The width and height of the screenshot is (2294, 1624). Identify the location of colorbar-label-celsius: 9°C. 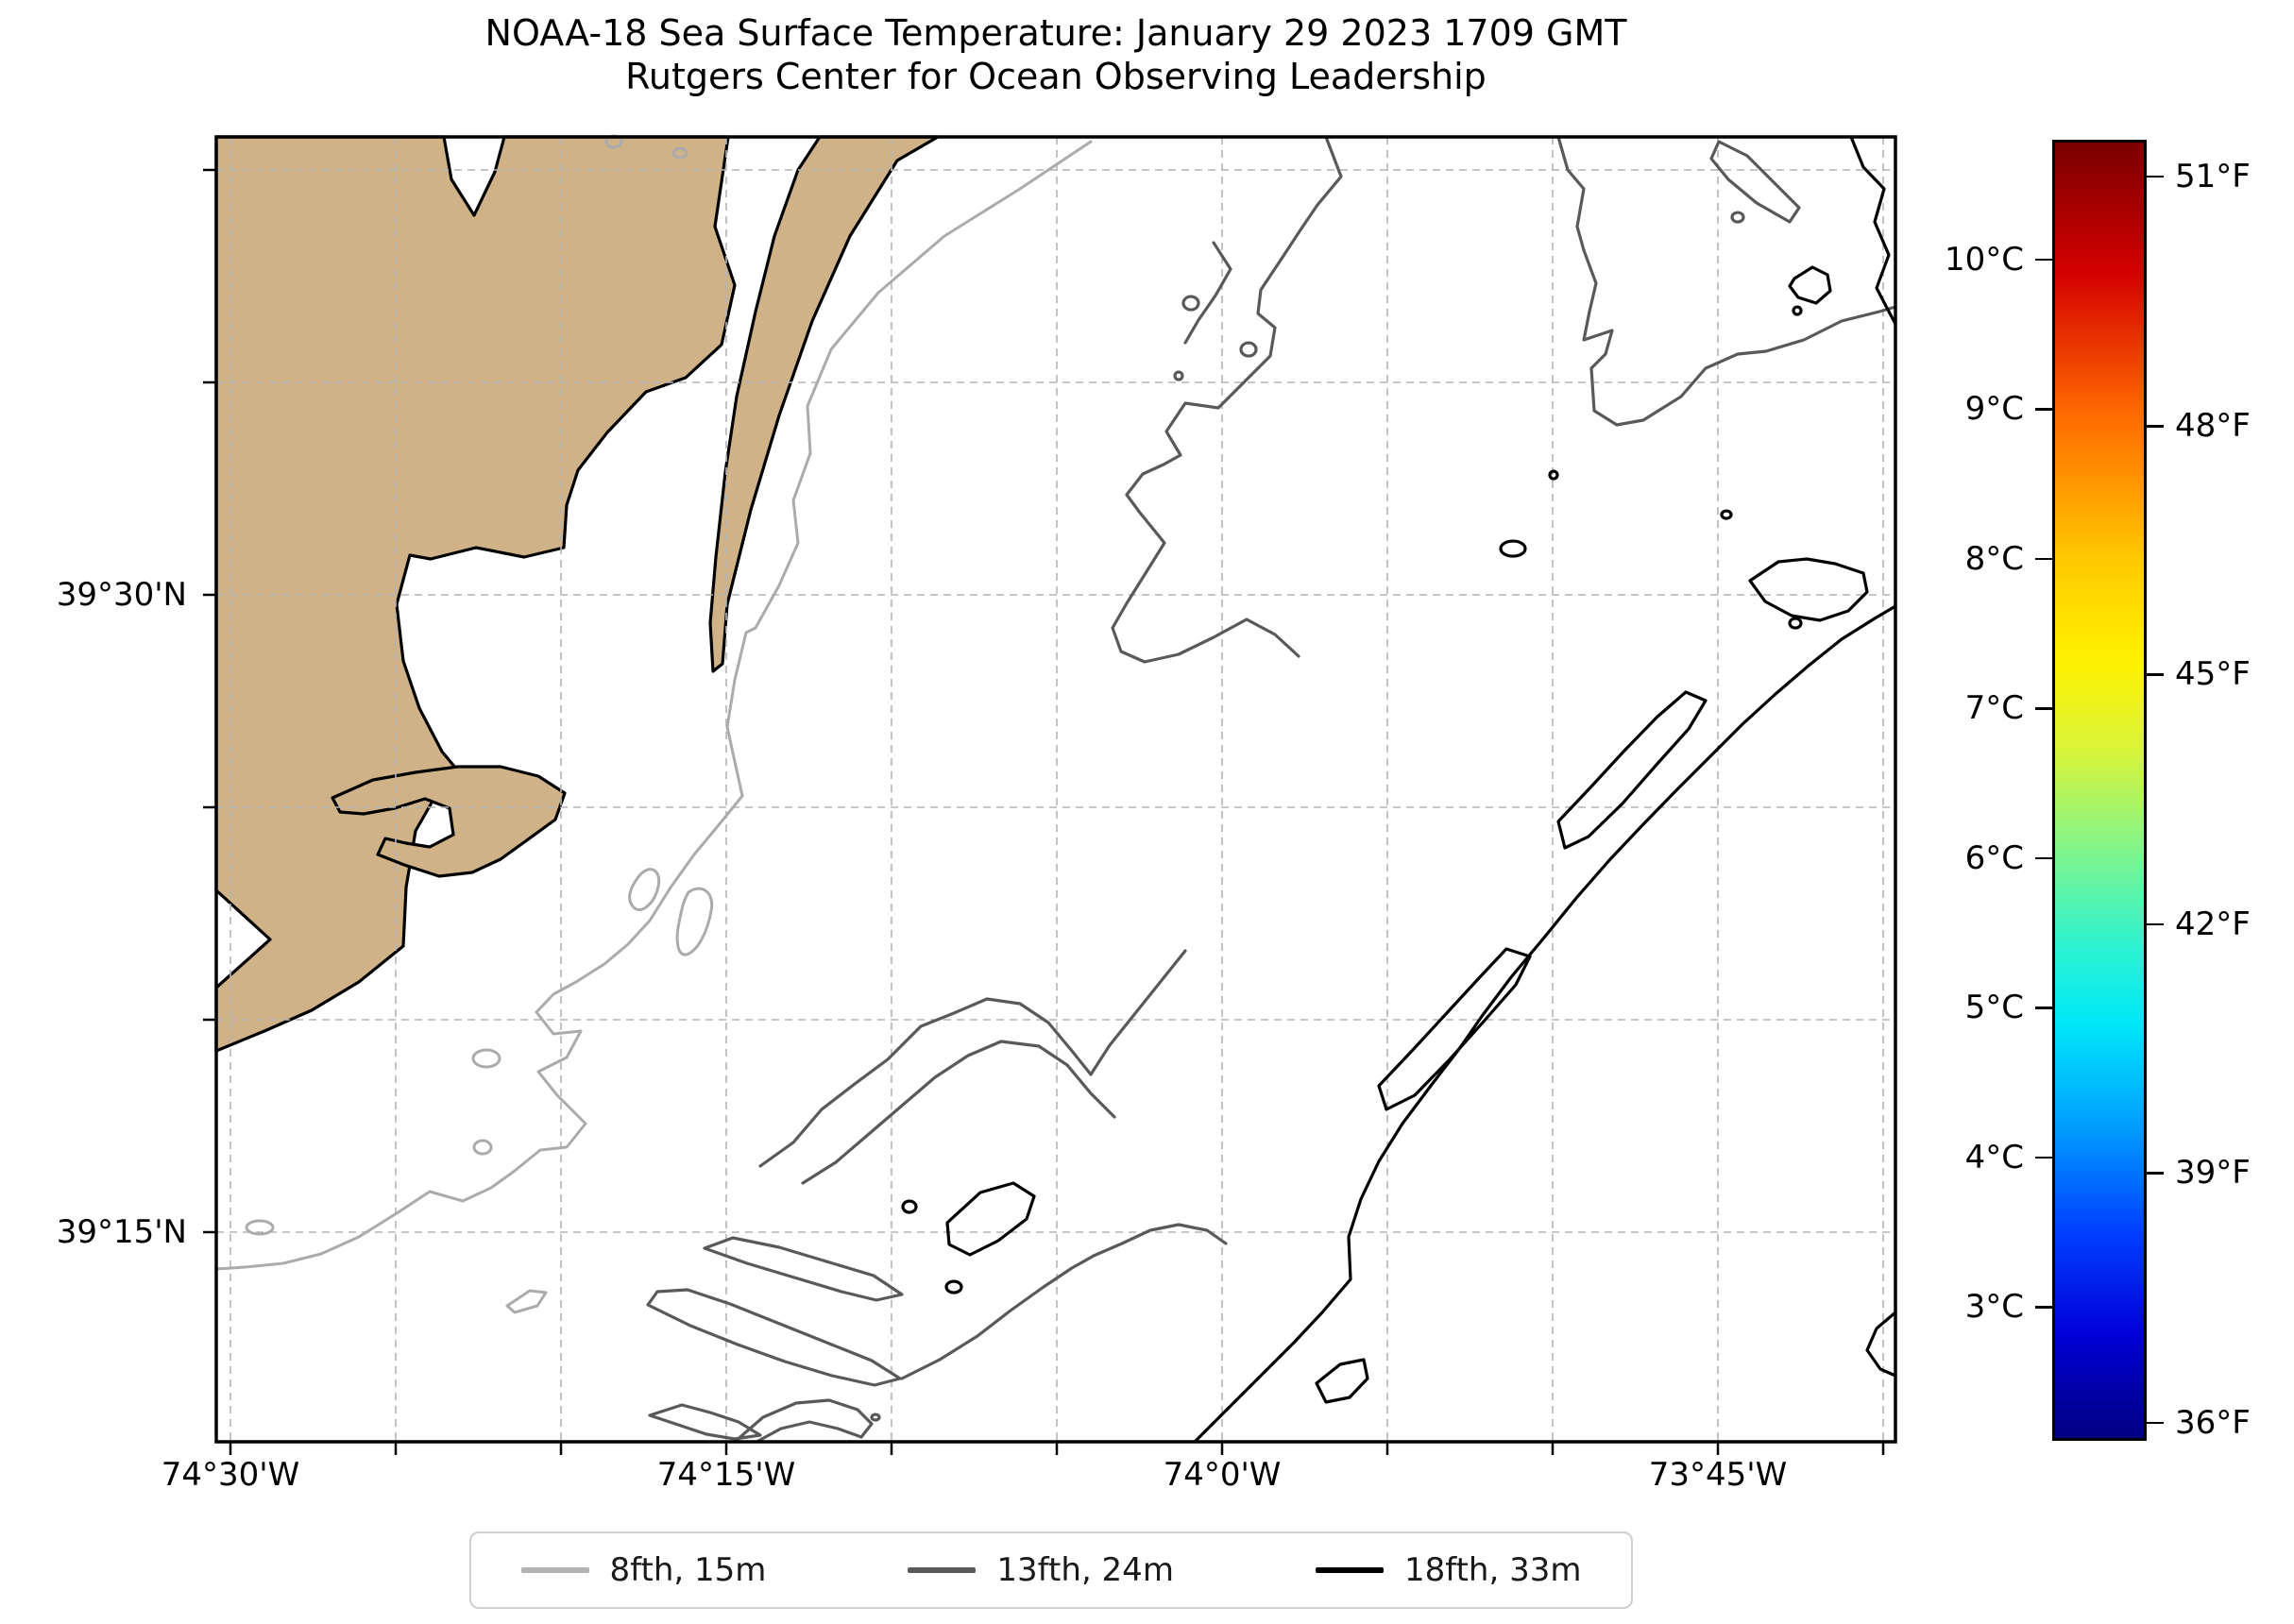
(1994, 409).